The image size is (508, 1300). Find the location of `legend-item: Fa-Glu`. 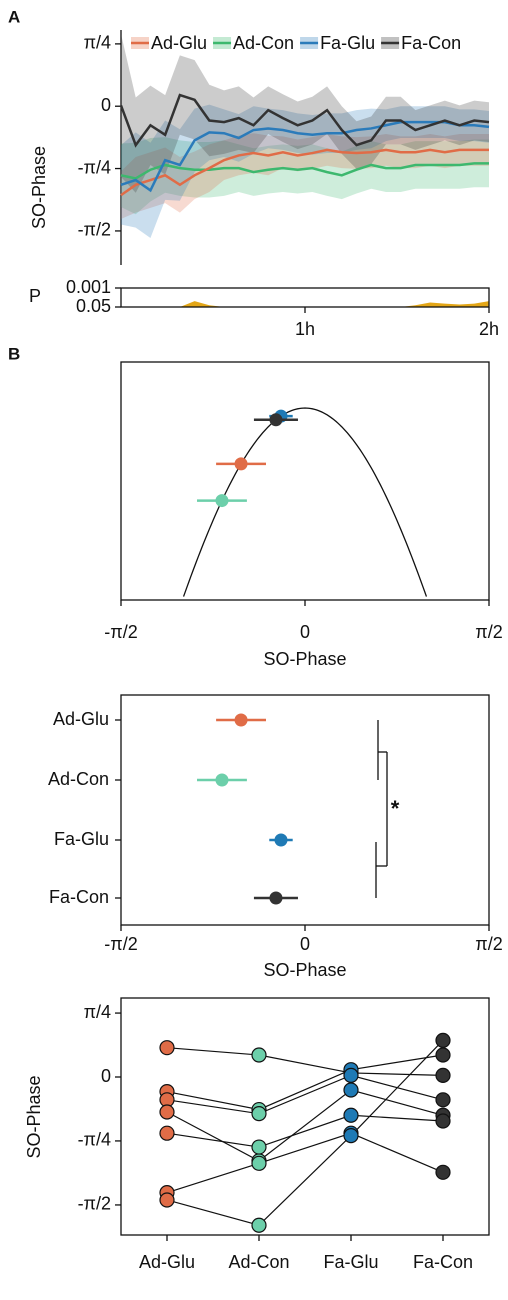

legend-item: Fa-Glu is located at coordinates (337, 43).